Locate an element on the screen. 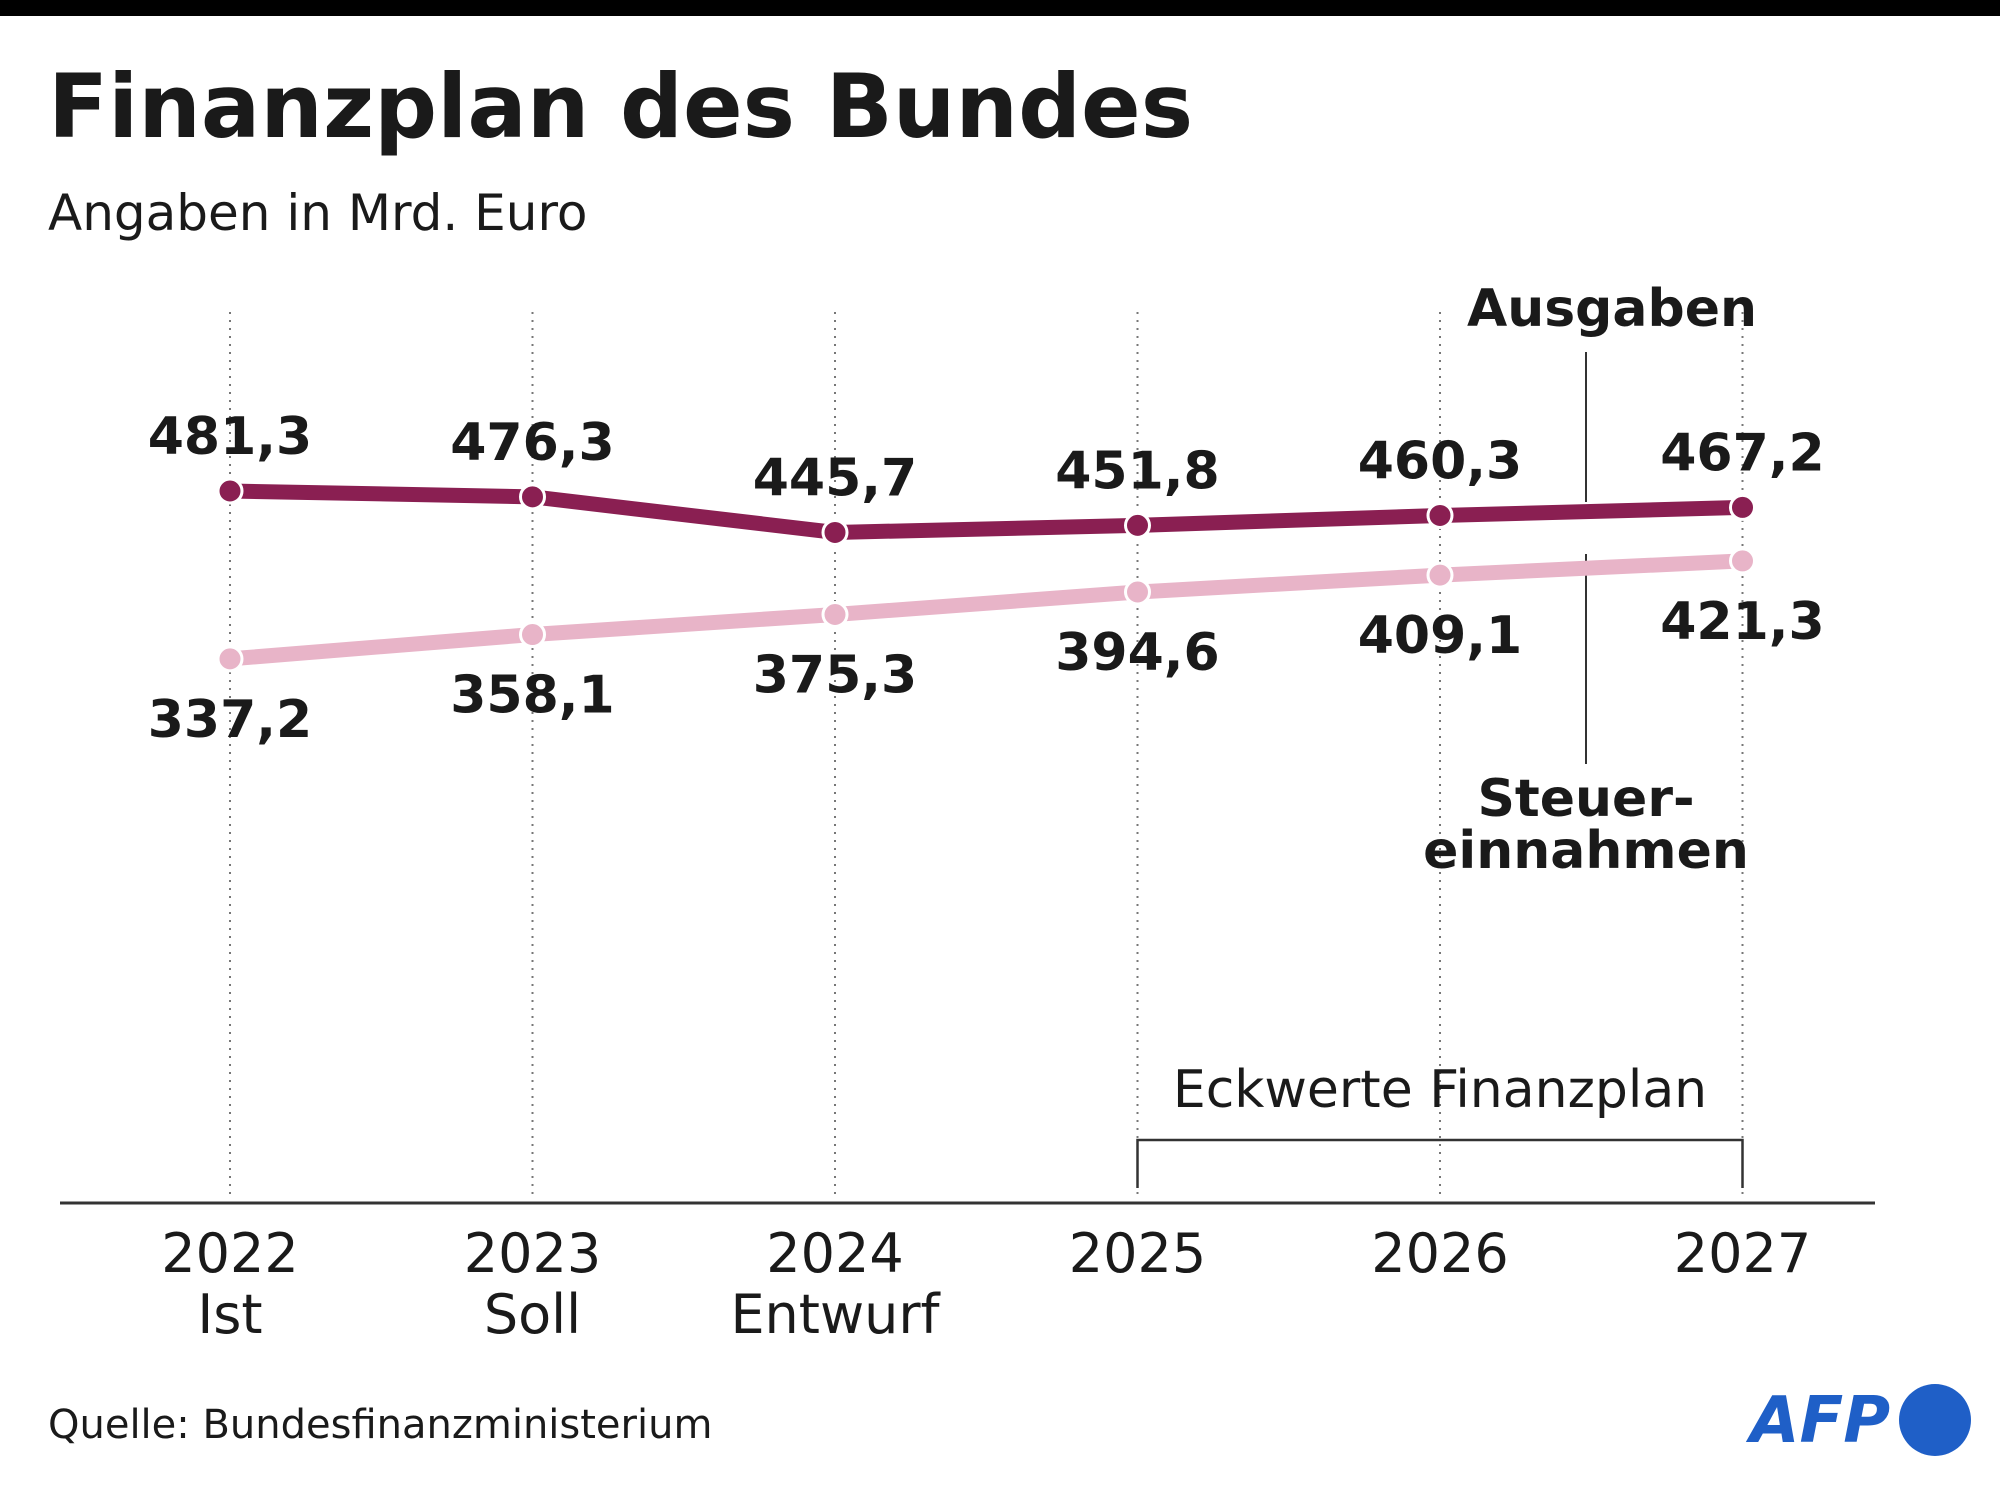 The width and height of the screenshot is (2000, 1490). leader-line-gap is located at coordinates (1586, 528).